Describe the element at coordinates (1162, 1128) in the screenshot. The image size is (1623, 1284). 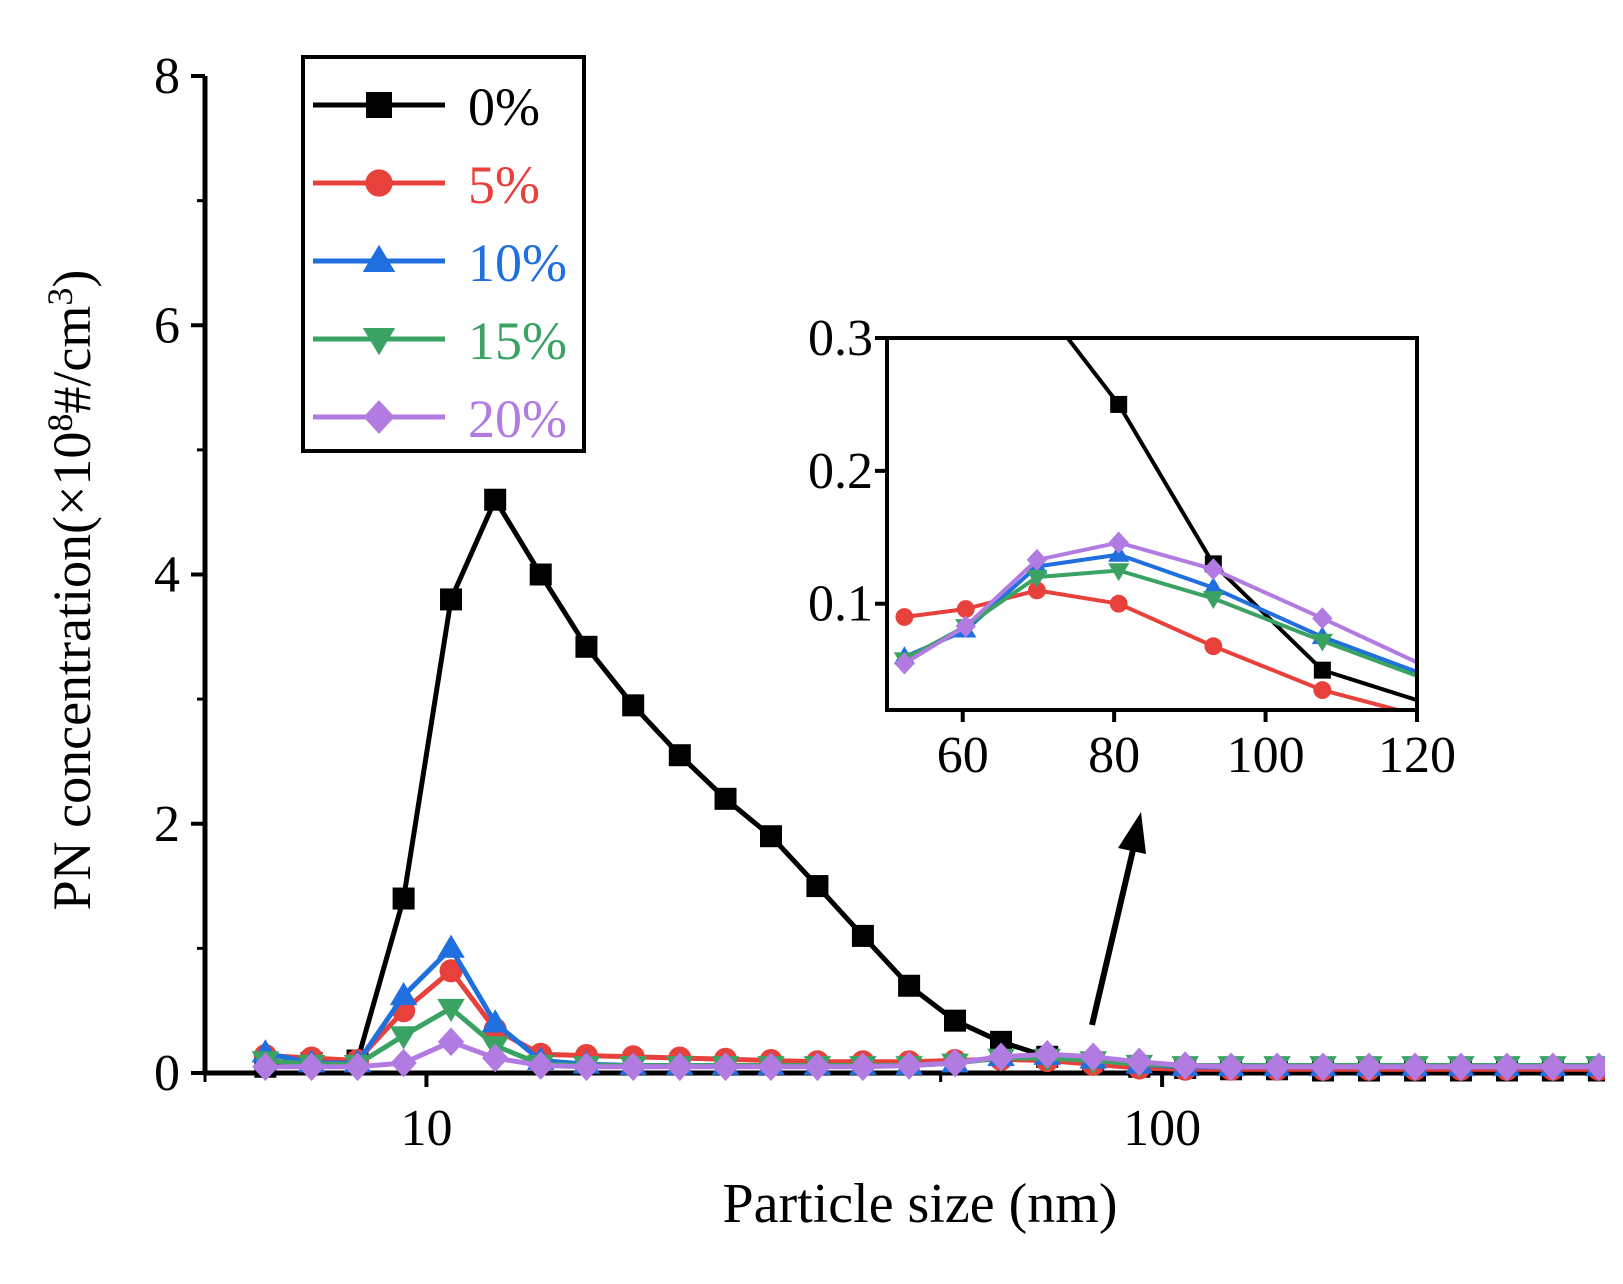
I see `x-tick-label: 100` at that location.